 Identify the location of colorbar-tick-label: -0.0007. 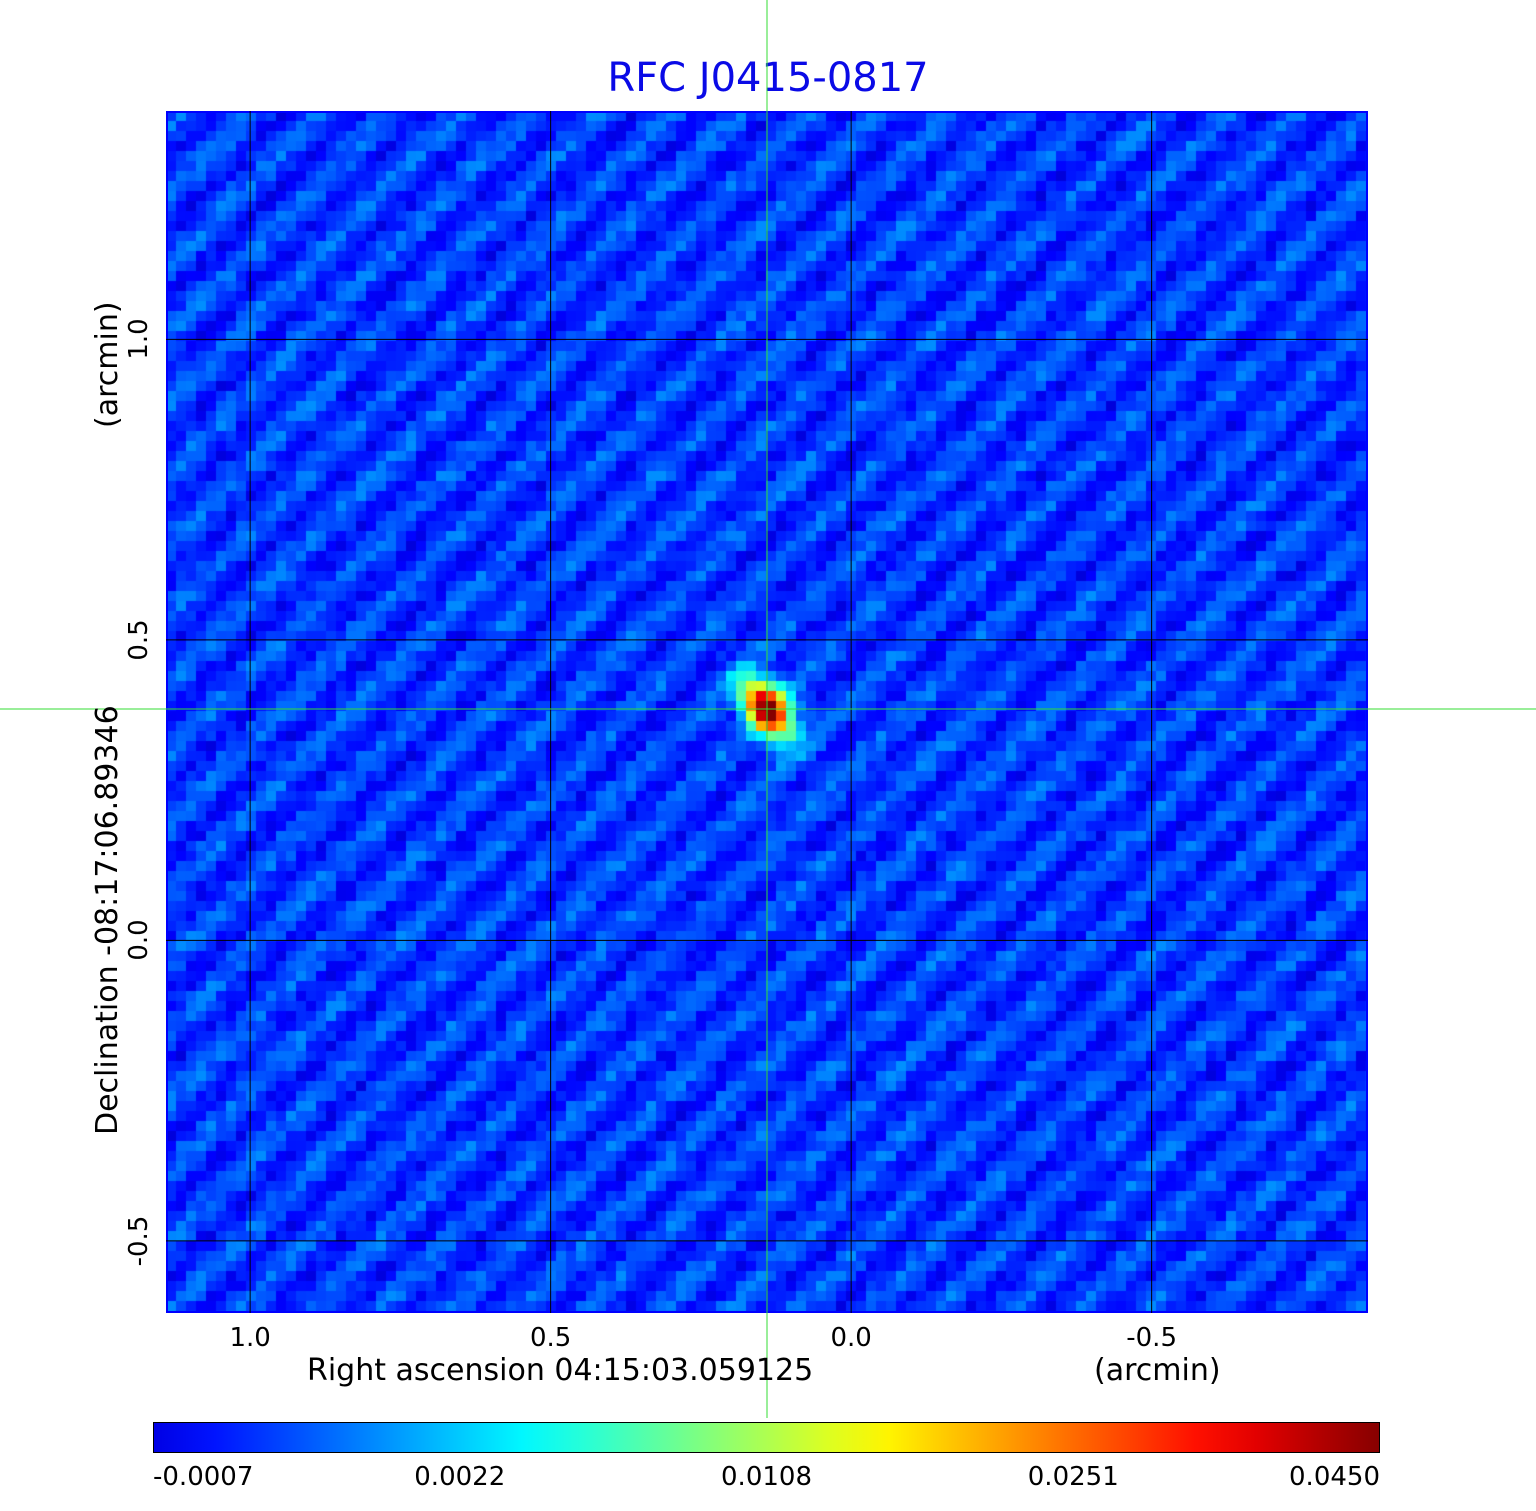
(203, 1477).